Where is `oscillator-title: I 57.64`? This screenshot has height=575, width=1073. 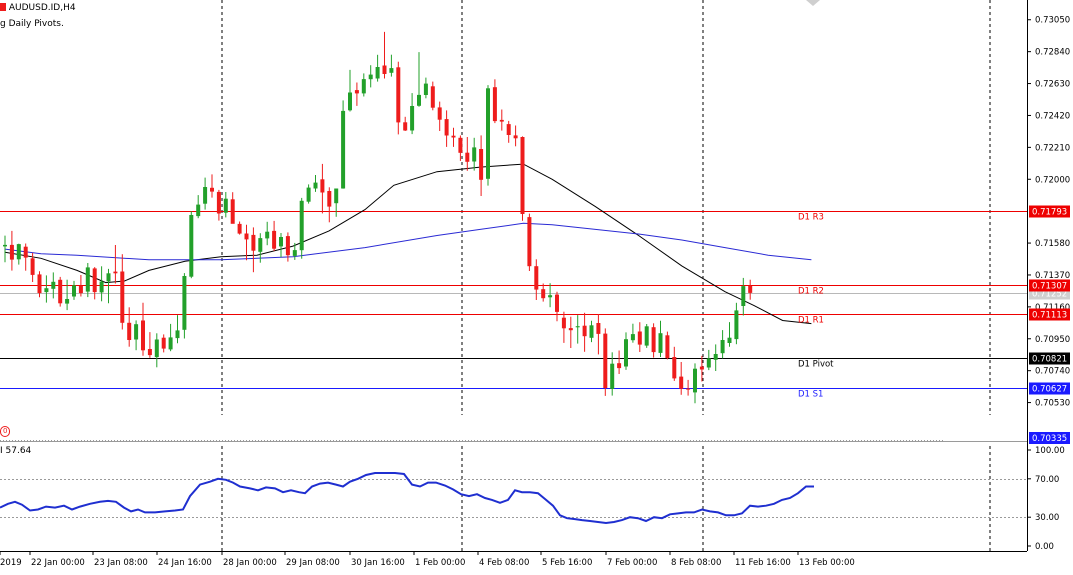
oscillator-title: I 57.64 is located at coordinates (16, 451).